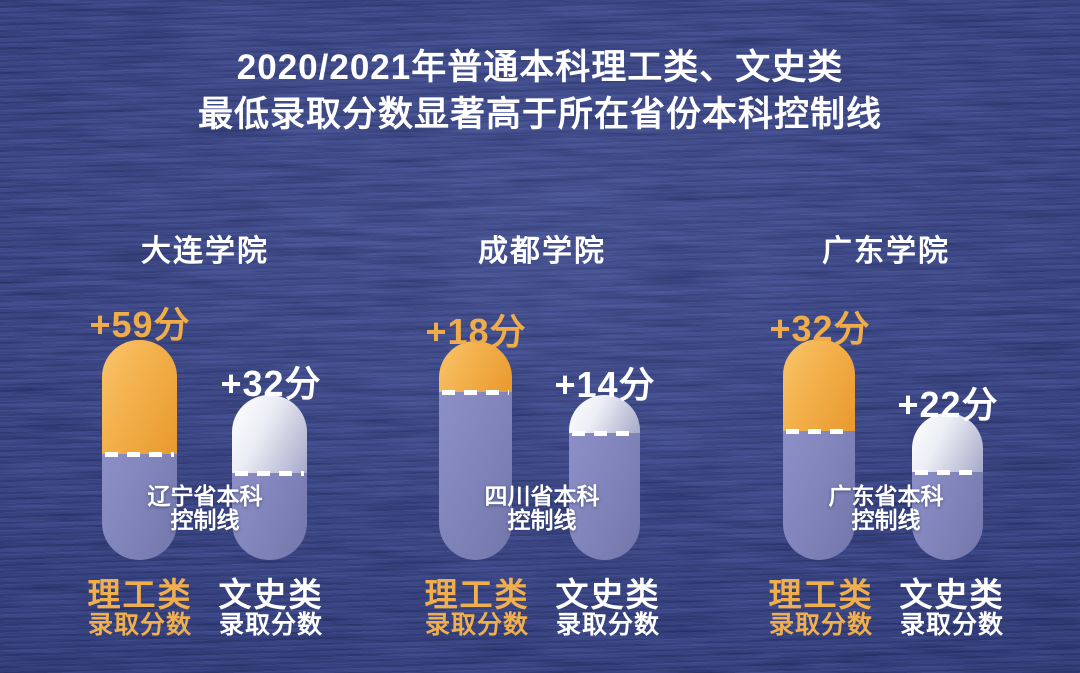 The width and height of the screenshot is (1080, 673). I want to click on science-delta-label: +59分, so click(140, 324).